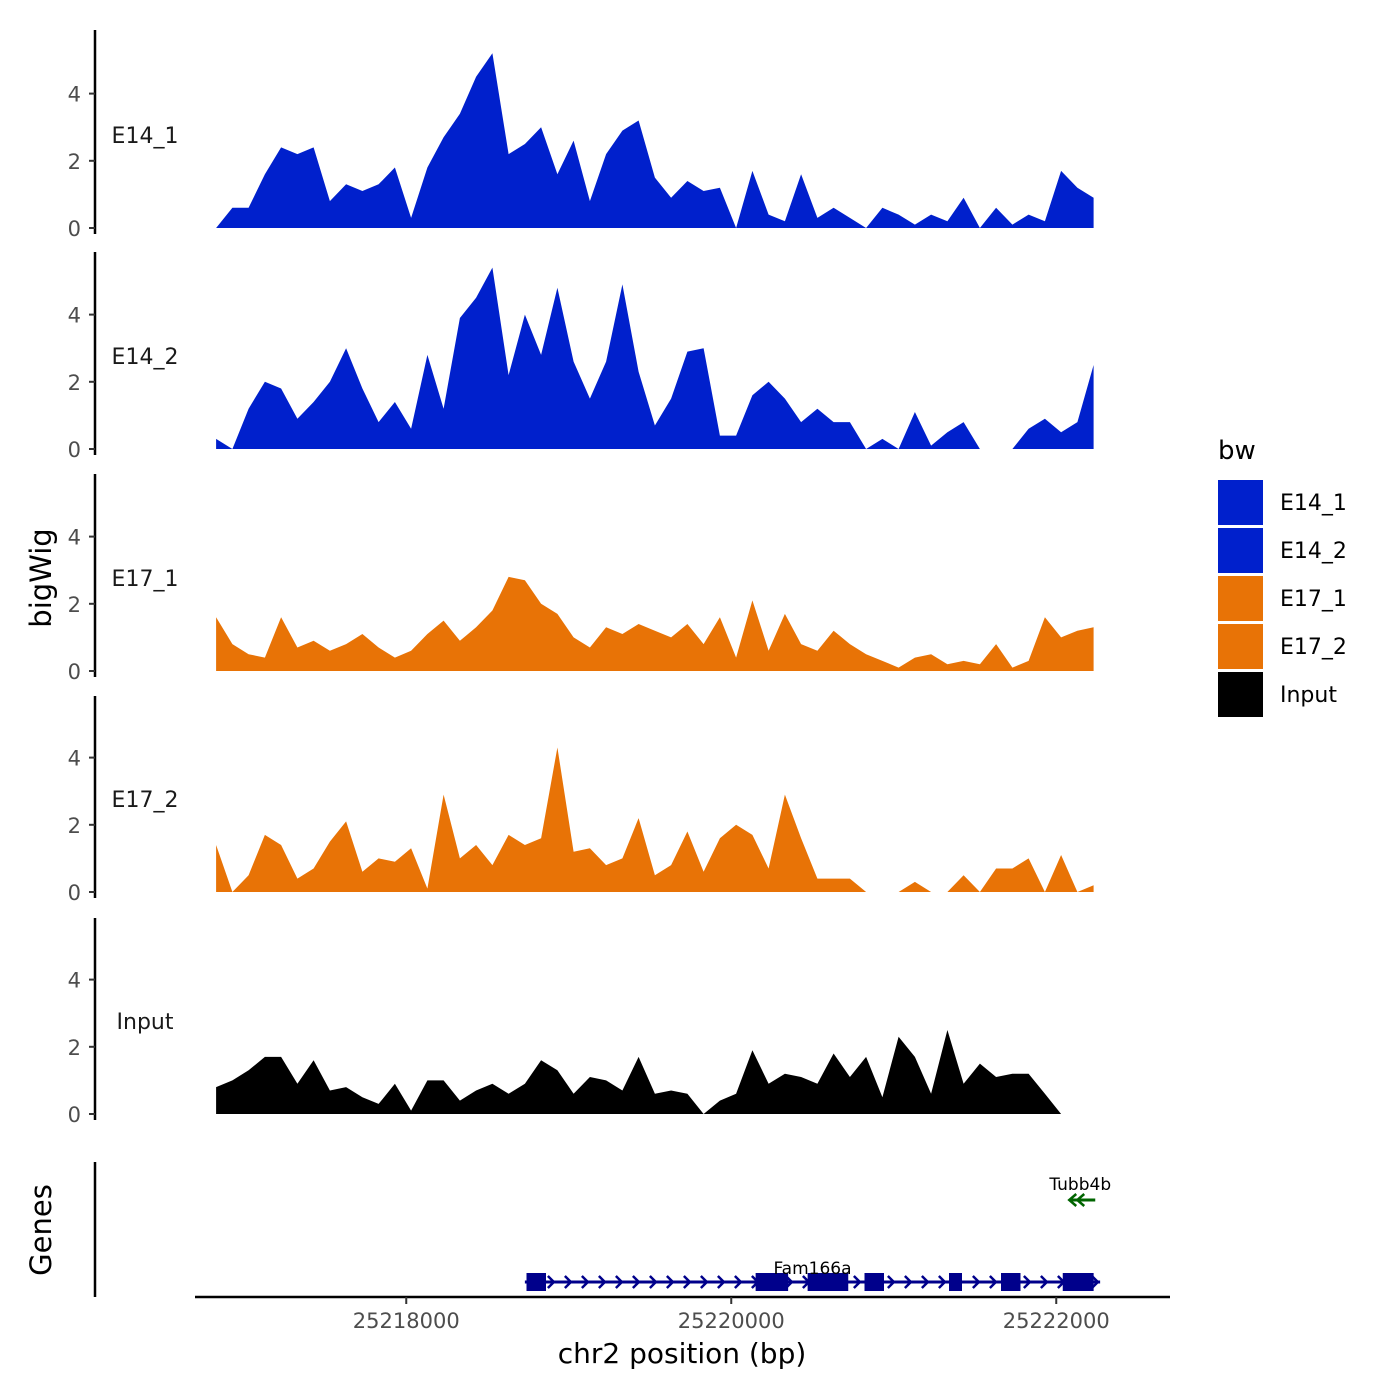 The width and height of the screenshot is (1400, 1400). Describe the element at coordinates (602, 1229) in the screenshot. I see `genes-panel: Fam166a Tubb4b` at that location.